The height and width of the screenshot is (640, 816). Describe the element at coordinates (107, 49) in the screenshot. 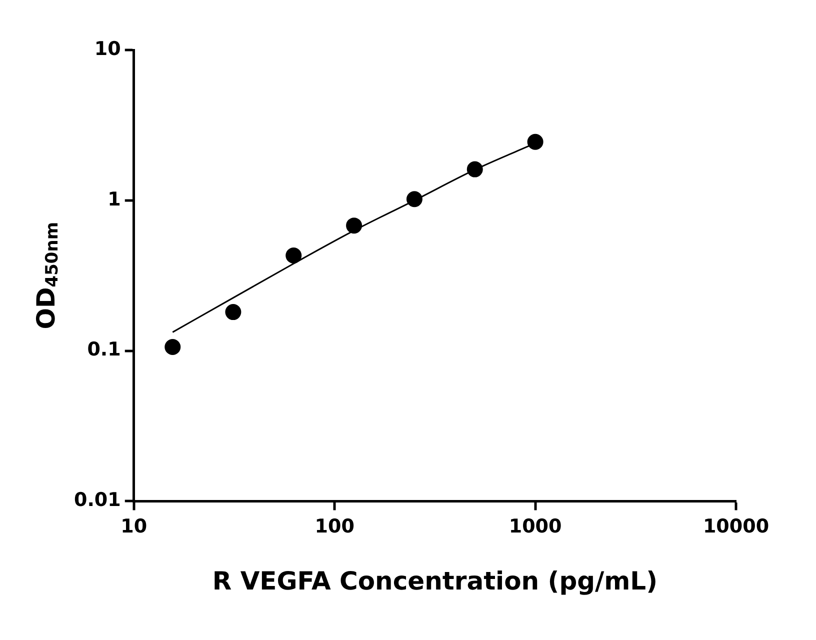

I see `y-tick-label: 10` at that location.